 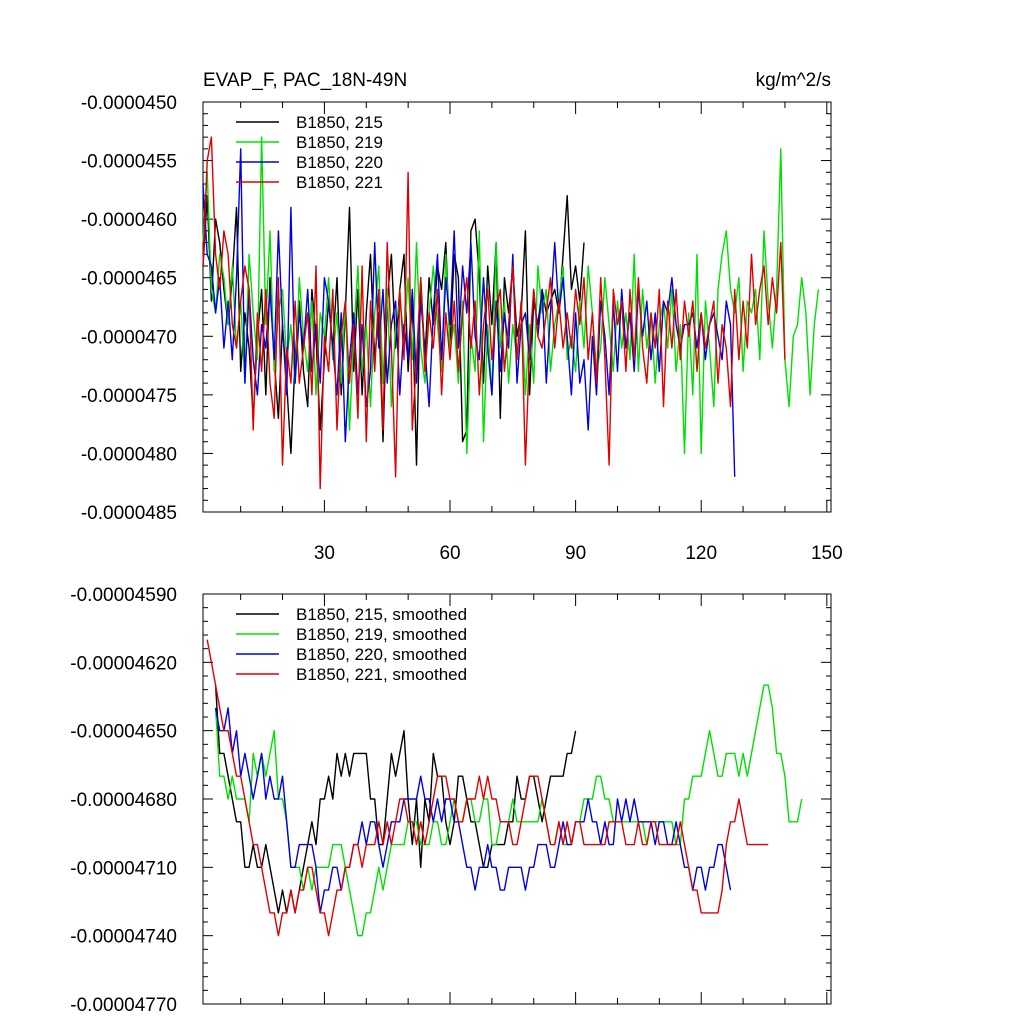 I want to click on x-tick-label: 90, so click(x=575, y=553).